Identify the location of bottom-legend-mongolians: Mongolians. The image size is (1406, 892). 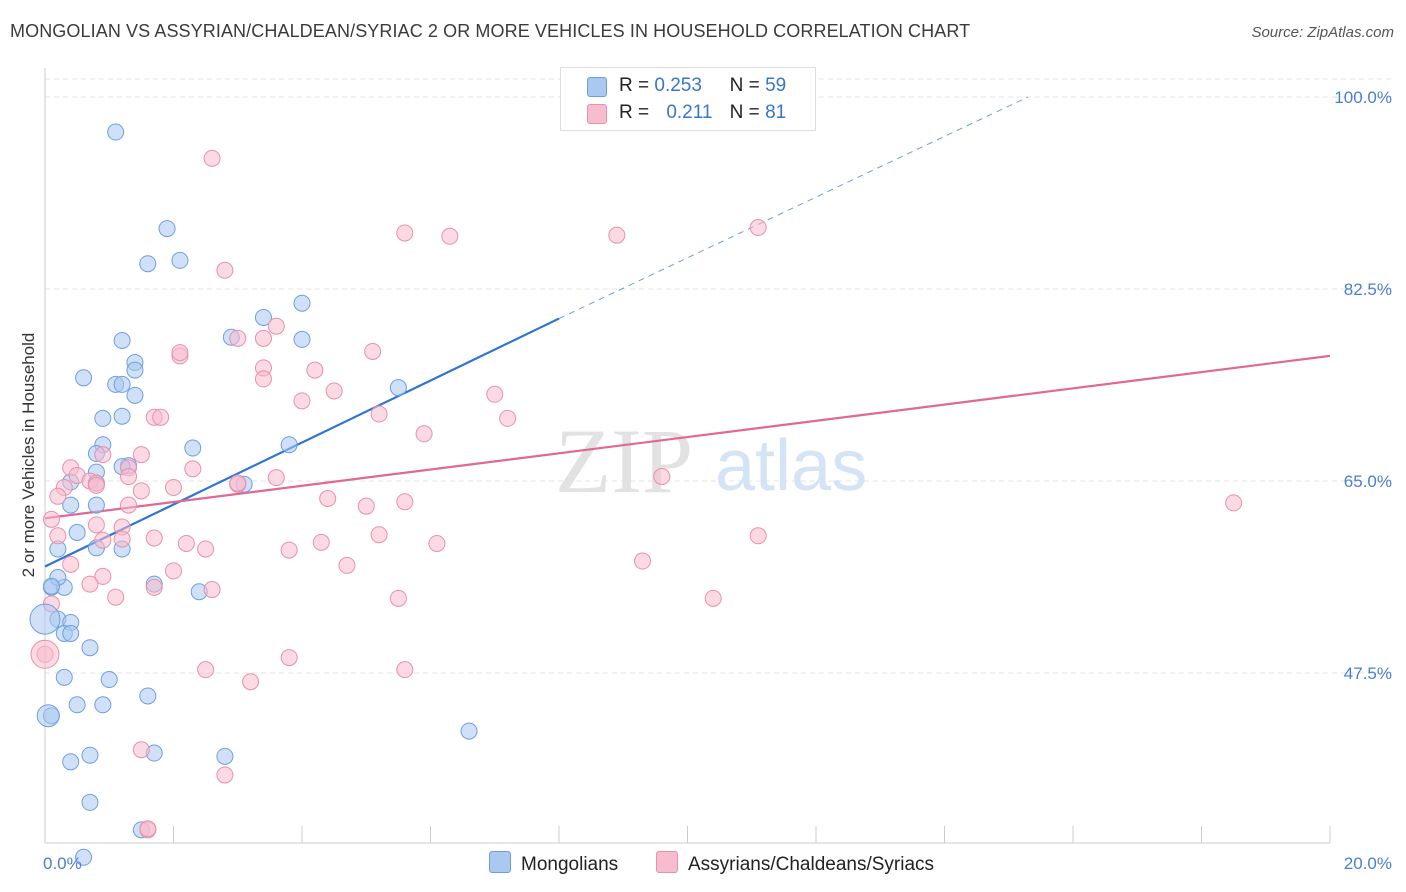
(553, 863).